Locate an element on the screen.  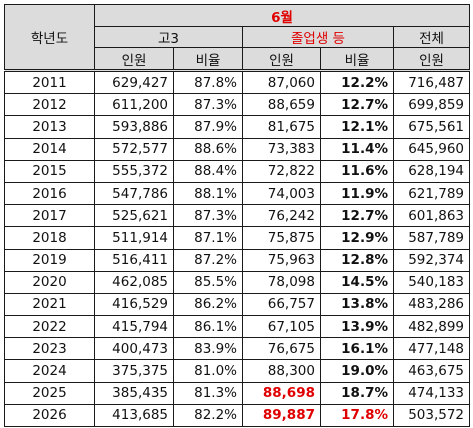
table-row: 2021 416,529 86.2% 66,757 13.8% 483,286 is located at coordinates (237, 304).